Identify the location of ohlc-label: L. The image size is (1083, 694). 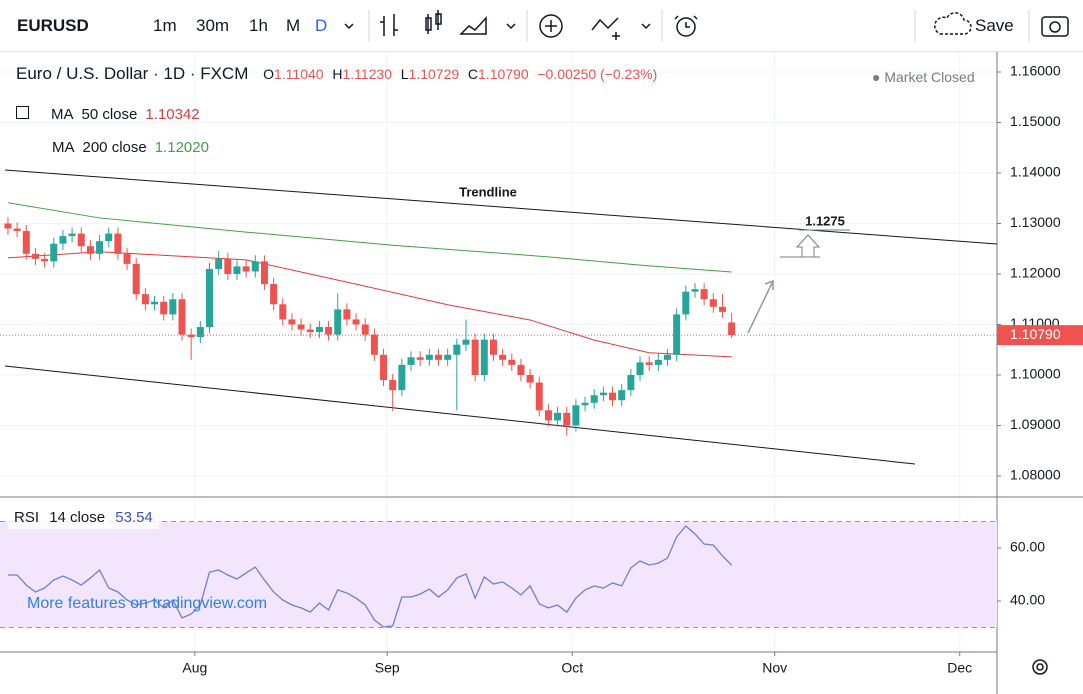
(404, 74).